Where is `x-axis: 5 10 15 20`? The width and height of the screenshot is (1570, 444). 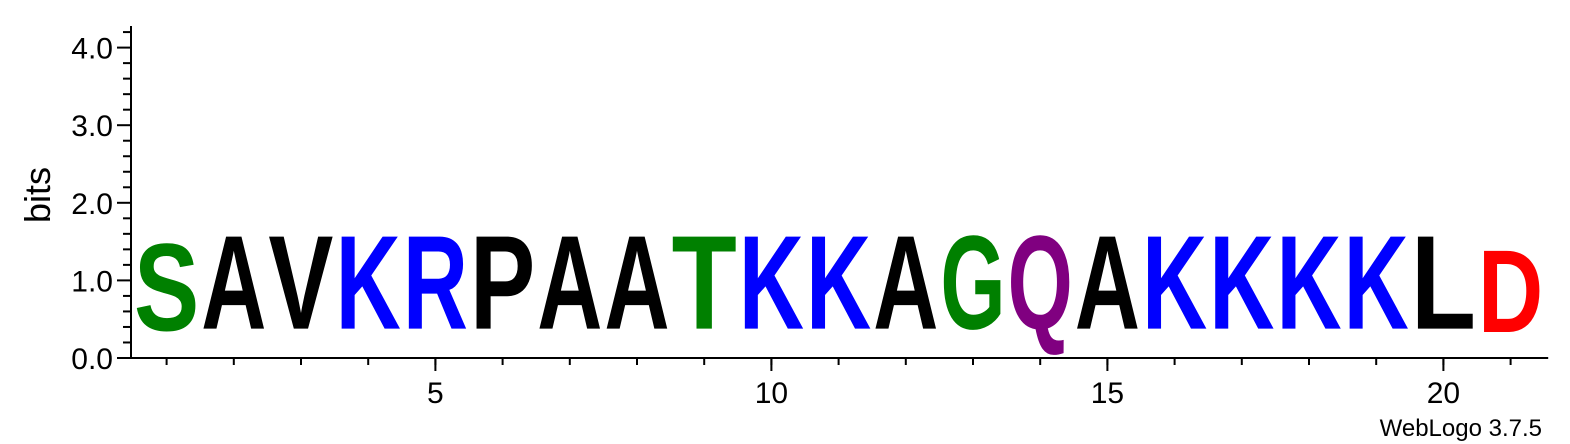
x-axis: 5 10 15 20 is located at coordinates (840, 383).